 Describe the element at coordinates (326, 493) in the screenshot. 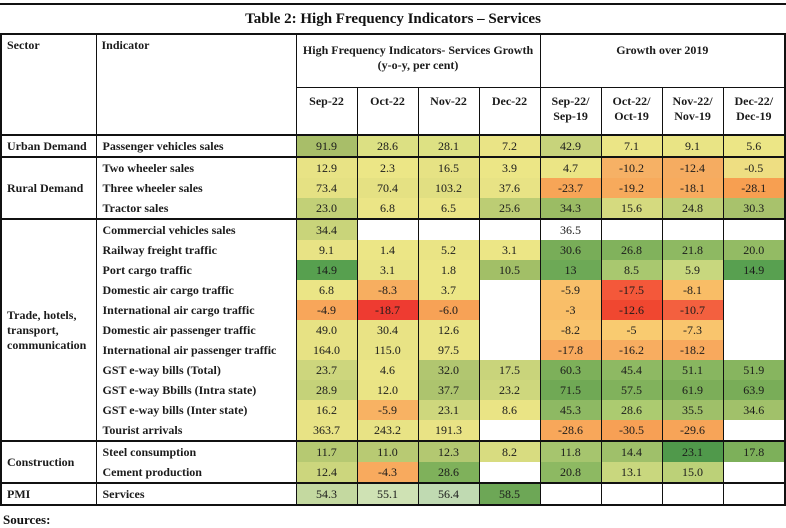

I see `value-cell: 54.3` at that location.